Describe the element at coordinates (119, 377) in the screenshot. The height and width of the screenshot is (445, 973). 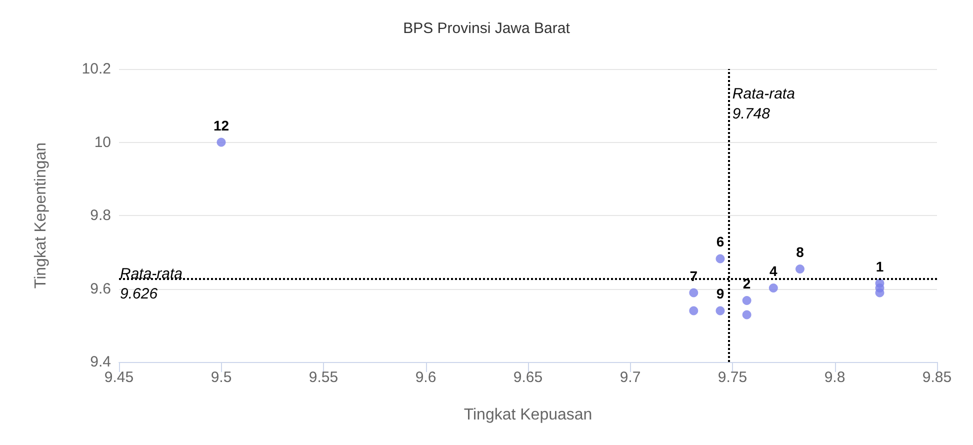
I see `x-tick-label: 9.45` at that location.